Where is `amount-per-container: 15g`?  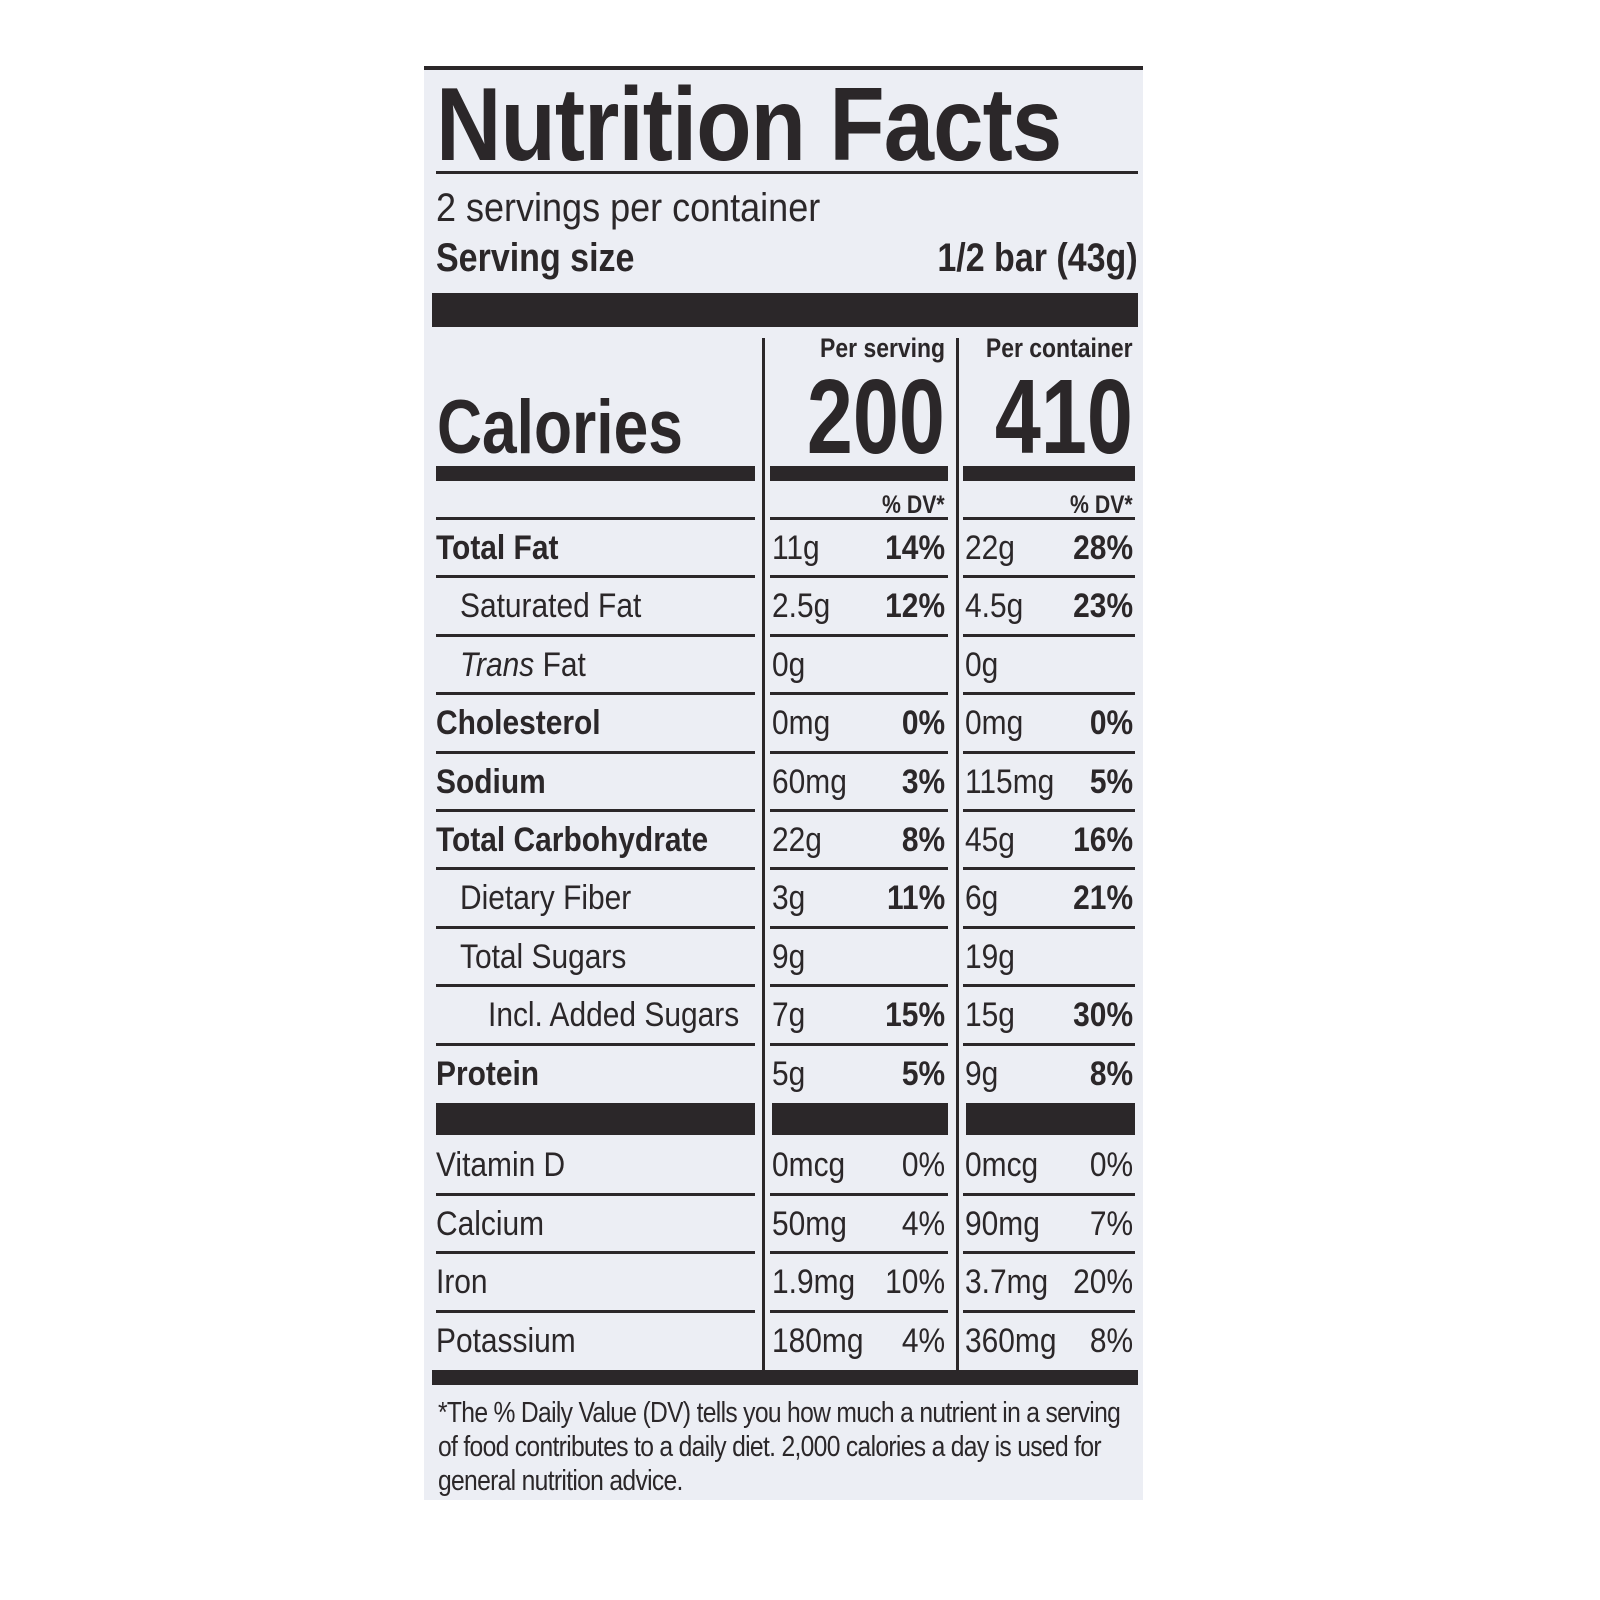
amount-per-container: 15g is located at coordinates (993, 1015).